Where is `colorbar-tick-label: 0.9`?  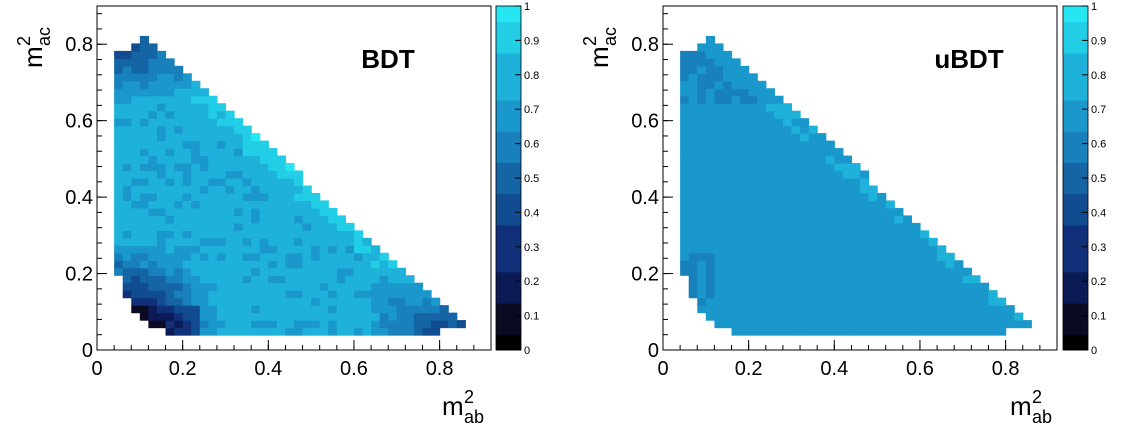 colorbar-tick-label: 0.9 is located at coordinates (1098, 41).